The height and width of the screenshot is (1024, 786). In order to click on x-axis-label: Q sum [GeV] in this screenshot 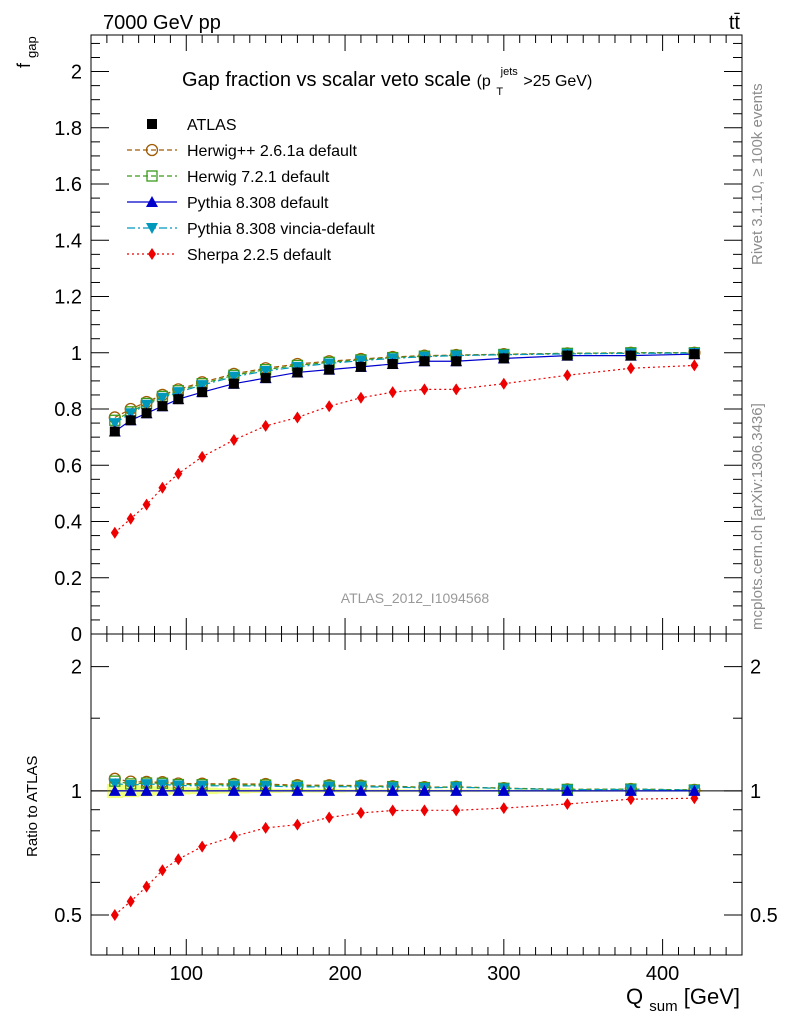, I will do `click(683, 1000)`.